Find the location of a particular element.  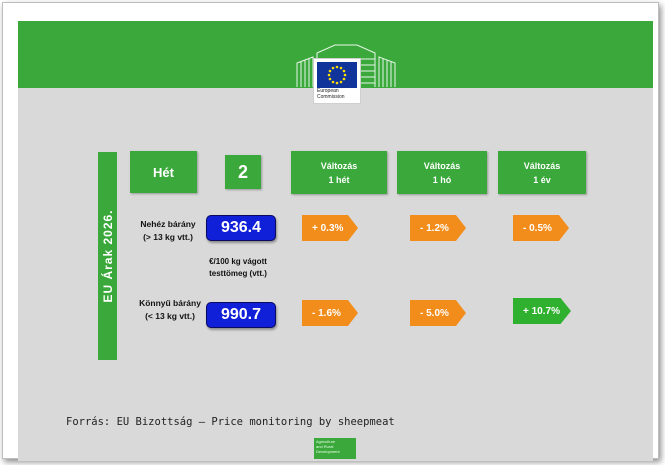

change-heavy-month-value: - 1.2% is located at coordinates (434, 228).